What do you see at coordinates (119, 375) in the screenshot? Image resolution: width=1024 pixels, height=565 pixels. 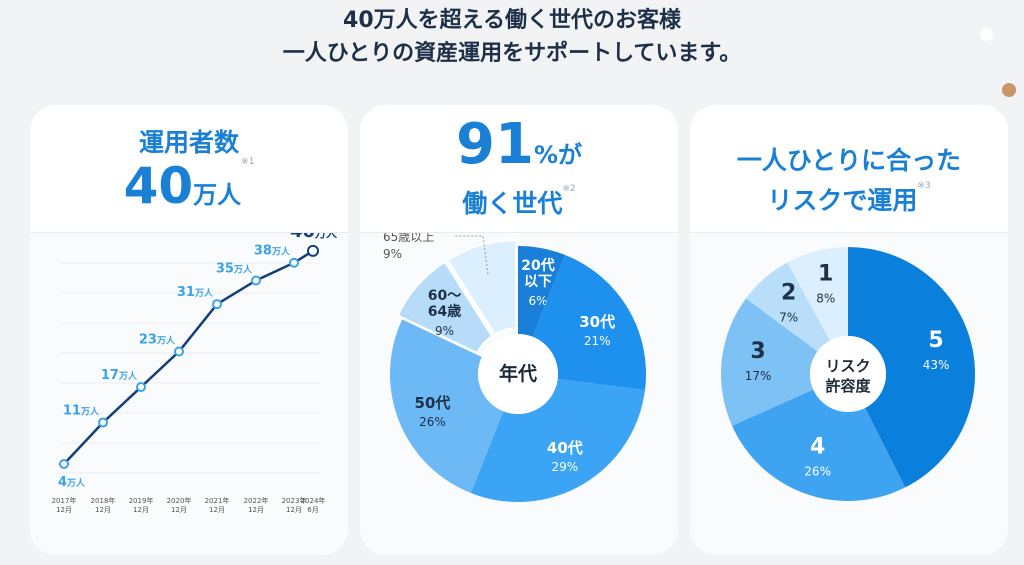 I see `data-label: 17万人` at bounding box center [119, 375].